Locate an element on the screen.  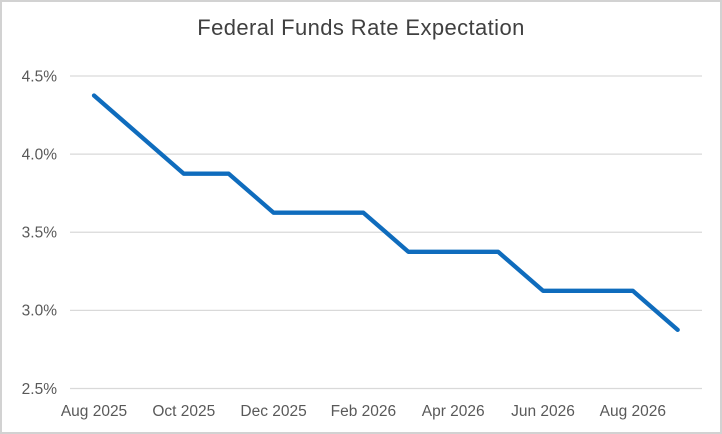
y-axis-tick-label: 2.5% is located at coordinates (40, 389).